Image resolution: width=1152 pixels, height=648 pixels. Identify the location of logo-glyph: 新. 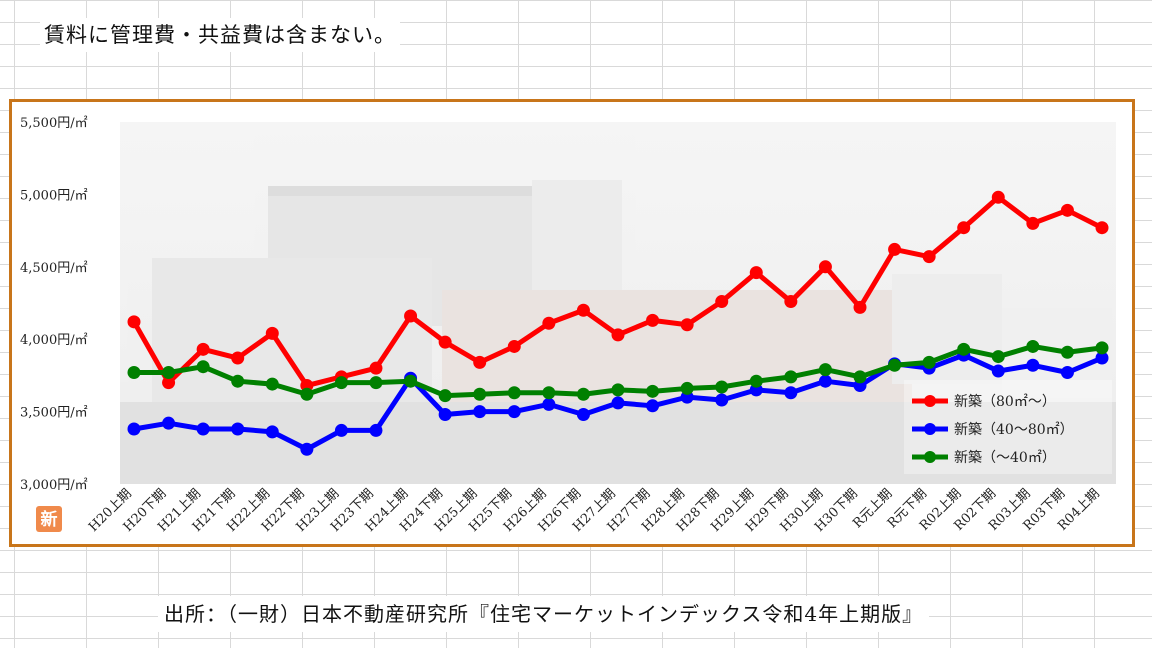
(49, 519).